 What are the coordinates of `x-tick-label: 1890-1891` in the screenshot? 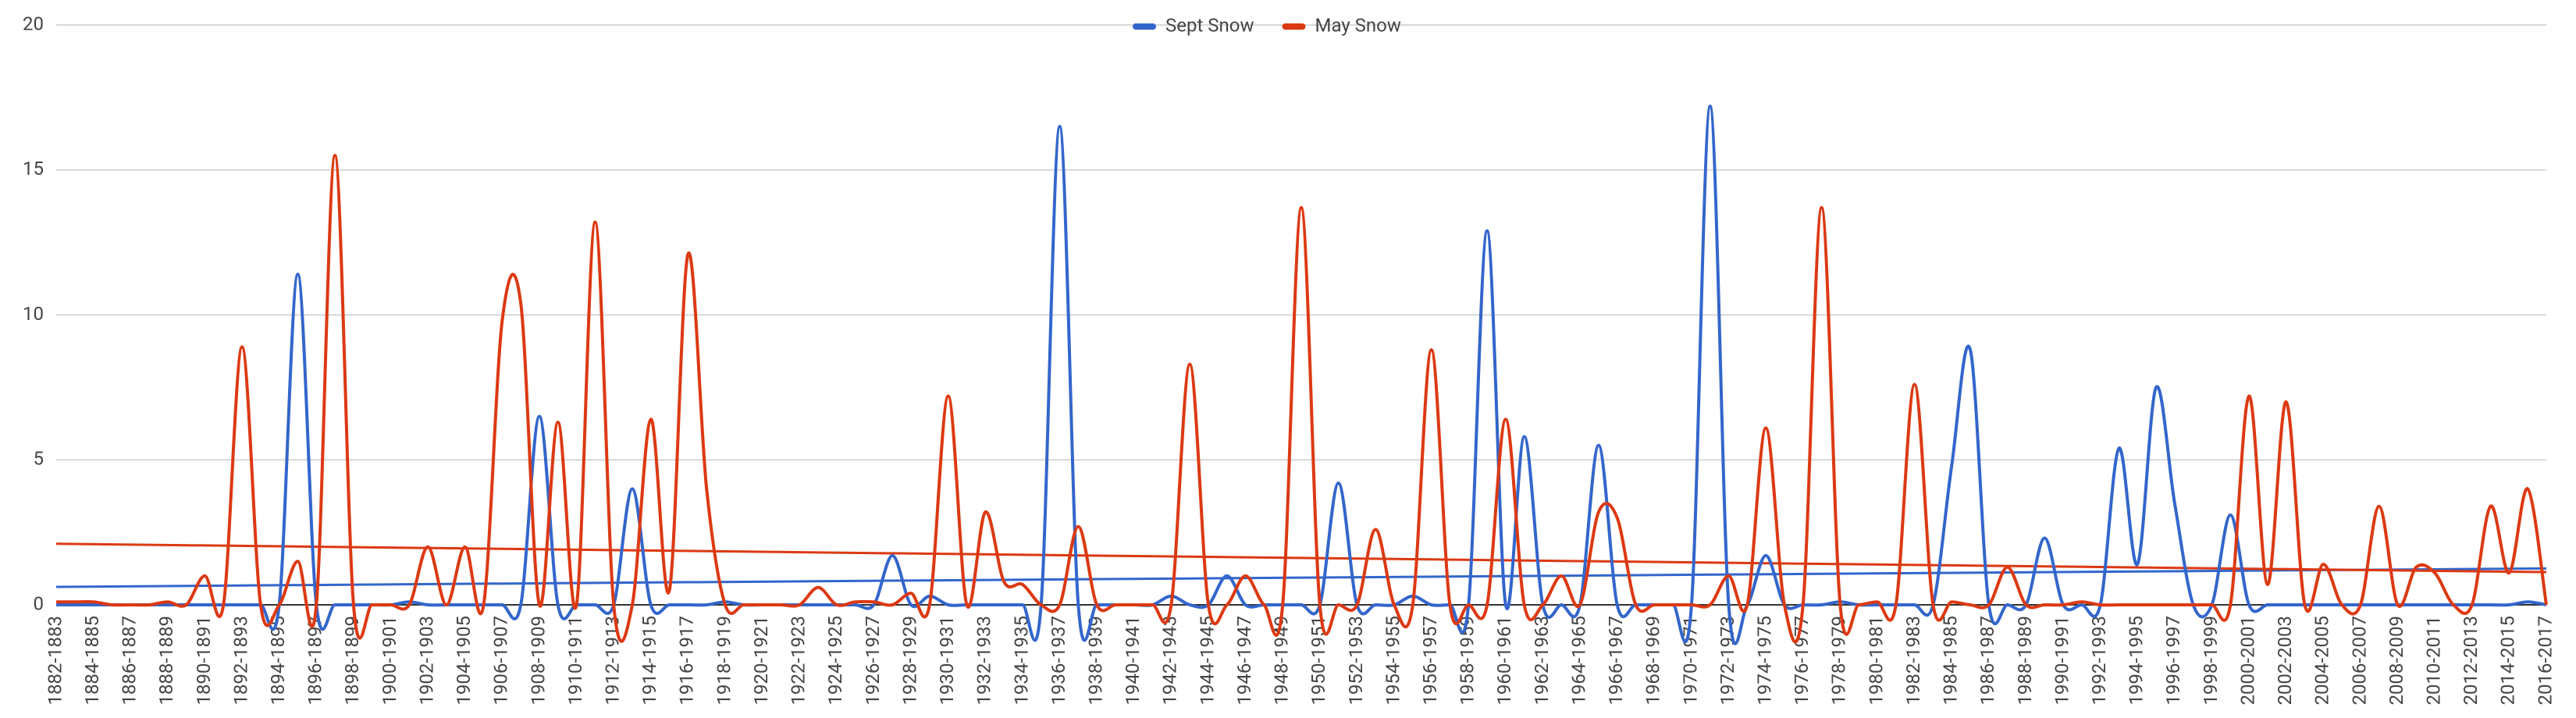 It's located at (204, 661).